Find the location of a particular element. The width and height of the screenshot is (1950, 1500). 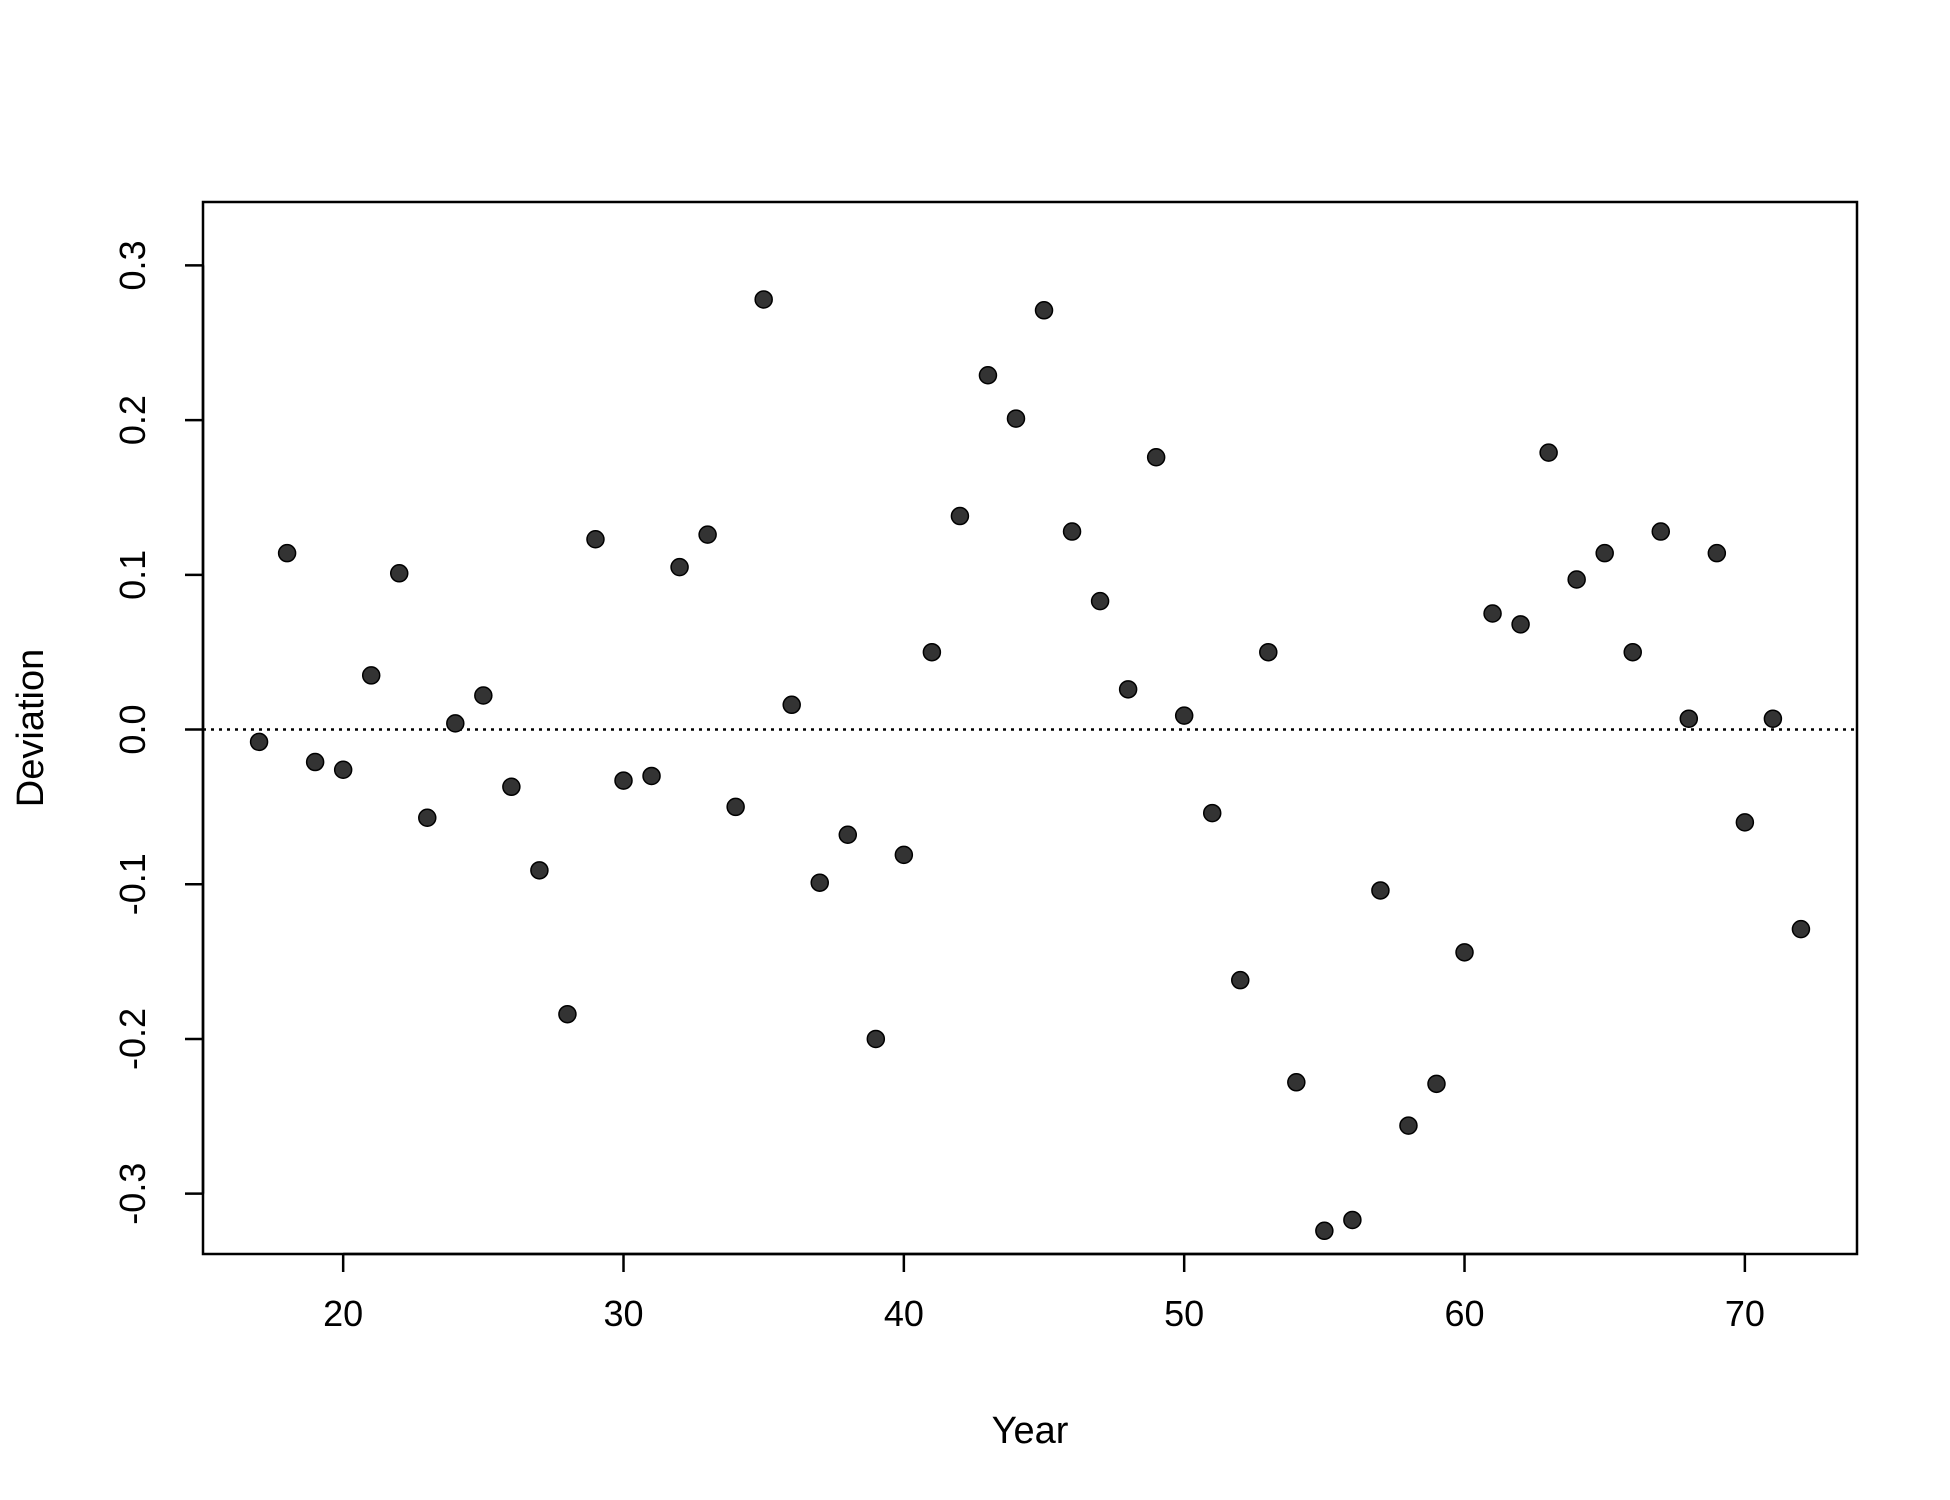

x-tick-label: 60 is located at coordinates (1465, 1313).